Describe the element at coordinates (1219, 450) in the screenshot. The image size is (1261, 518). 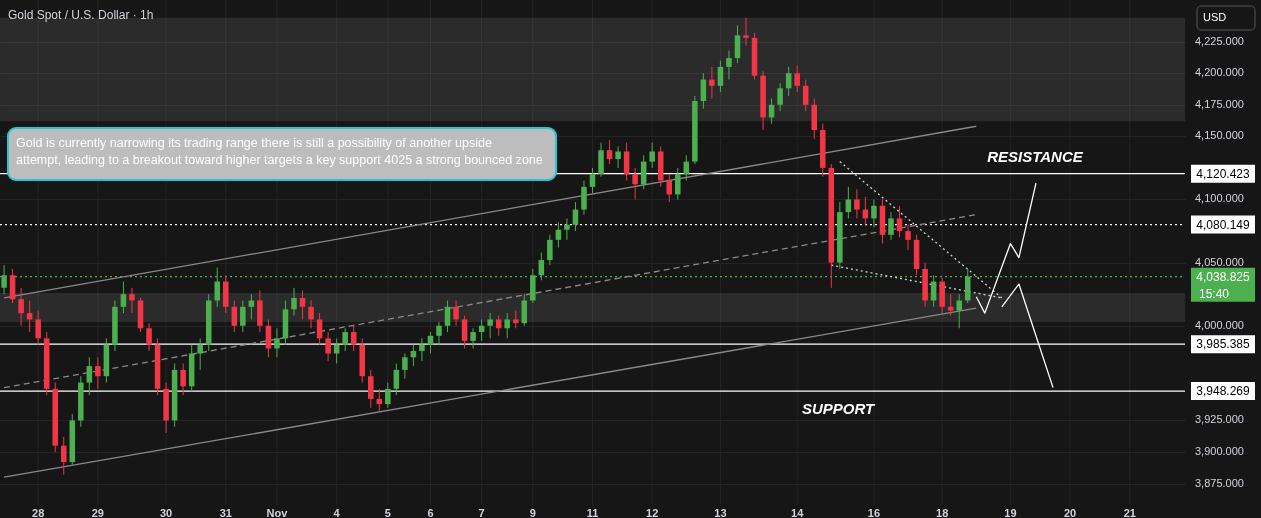
I see `y-tick-label: 3,900.000` at that location.